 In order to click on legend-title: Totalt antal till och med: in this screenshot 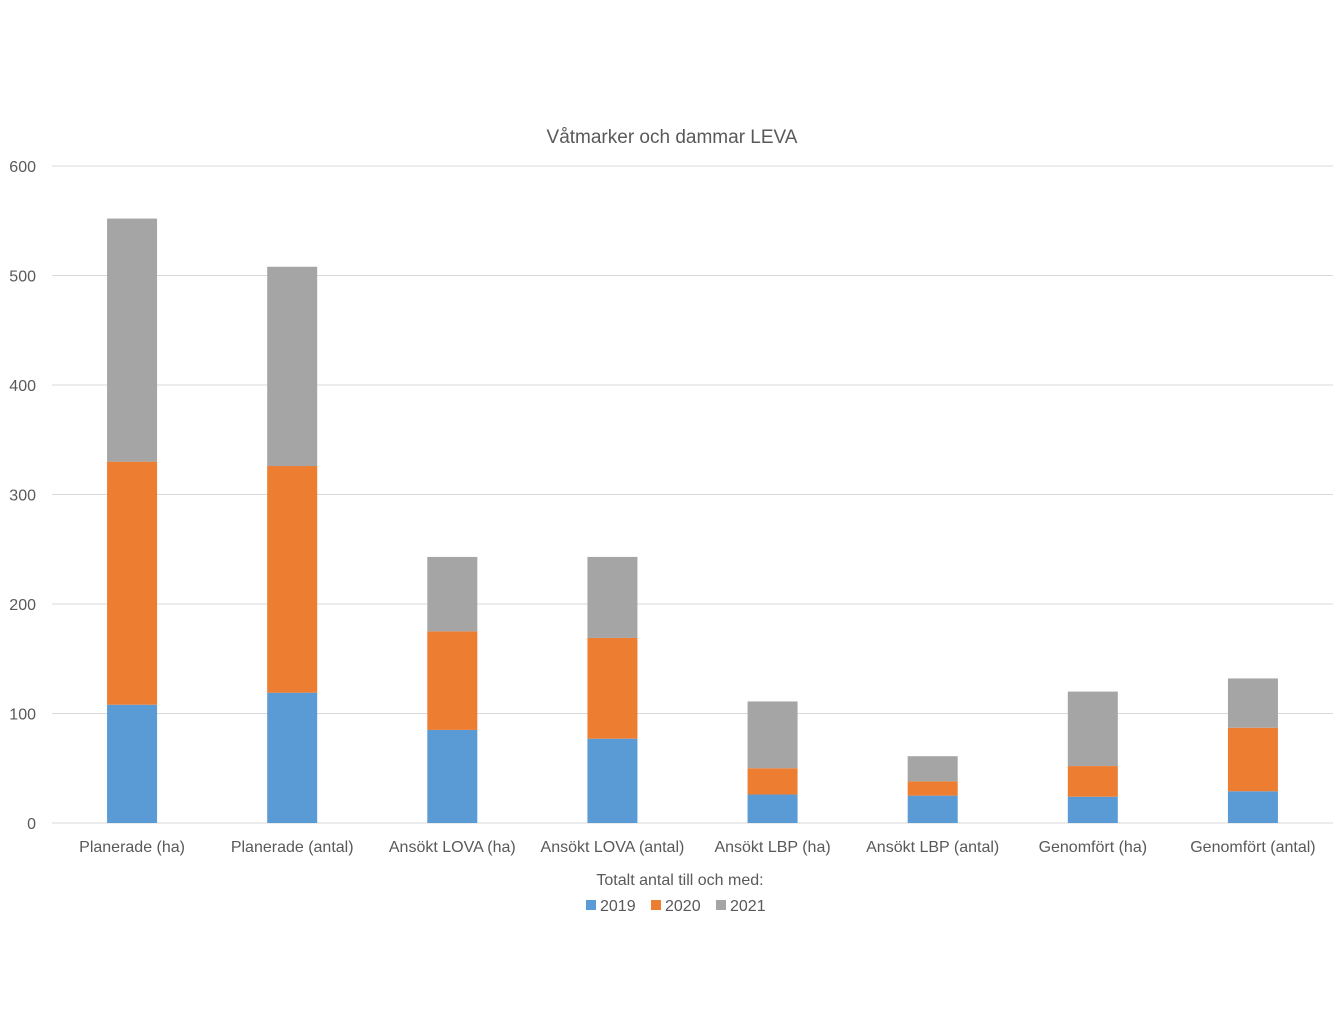, I will do `click(679, 880)`.